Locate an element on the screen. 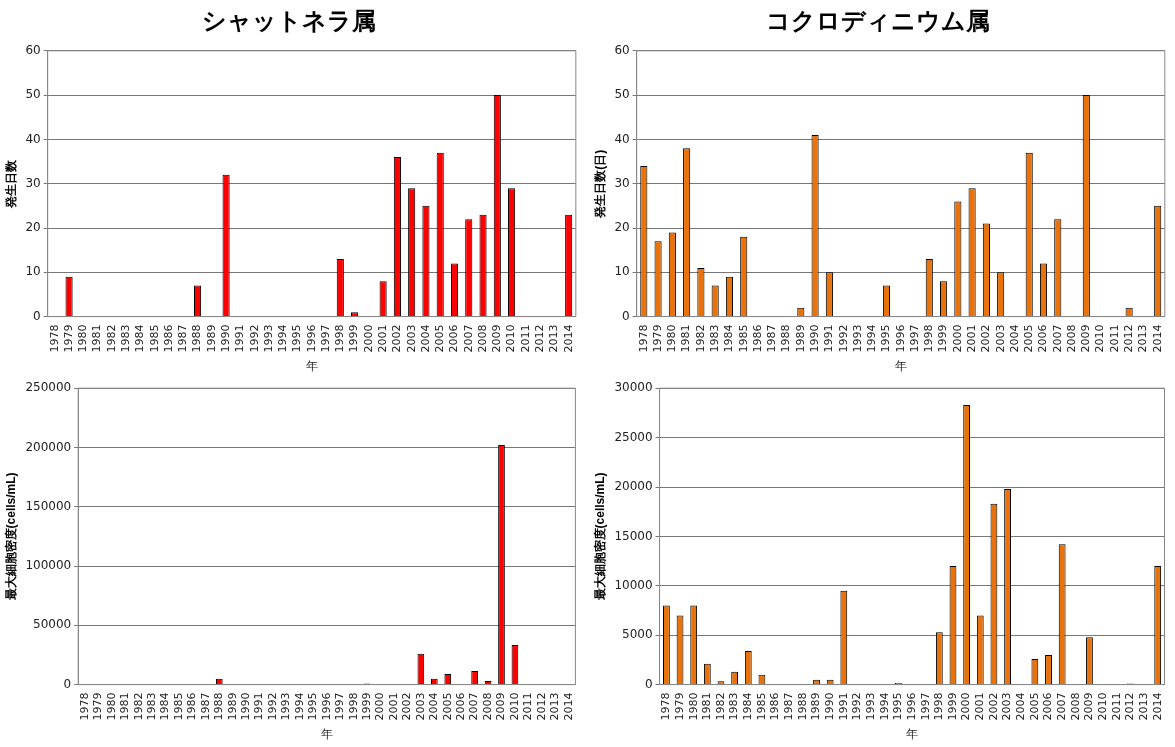 The height and width of the screenshot is (747, 1175). y-tick-label: 100000 is located at coordinates (48, 565).